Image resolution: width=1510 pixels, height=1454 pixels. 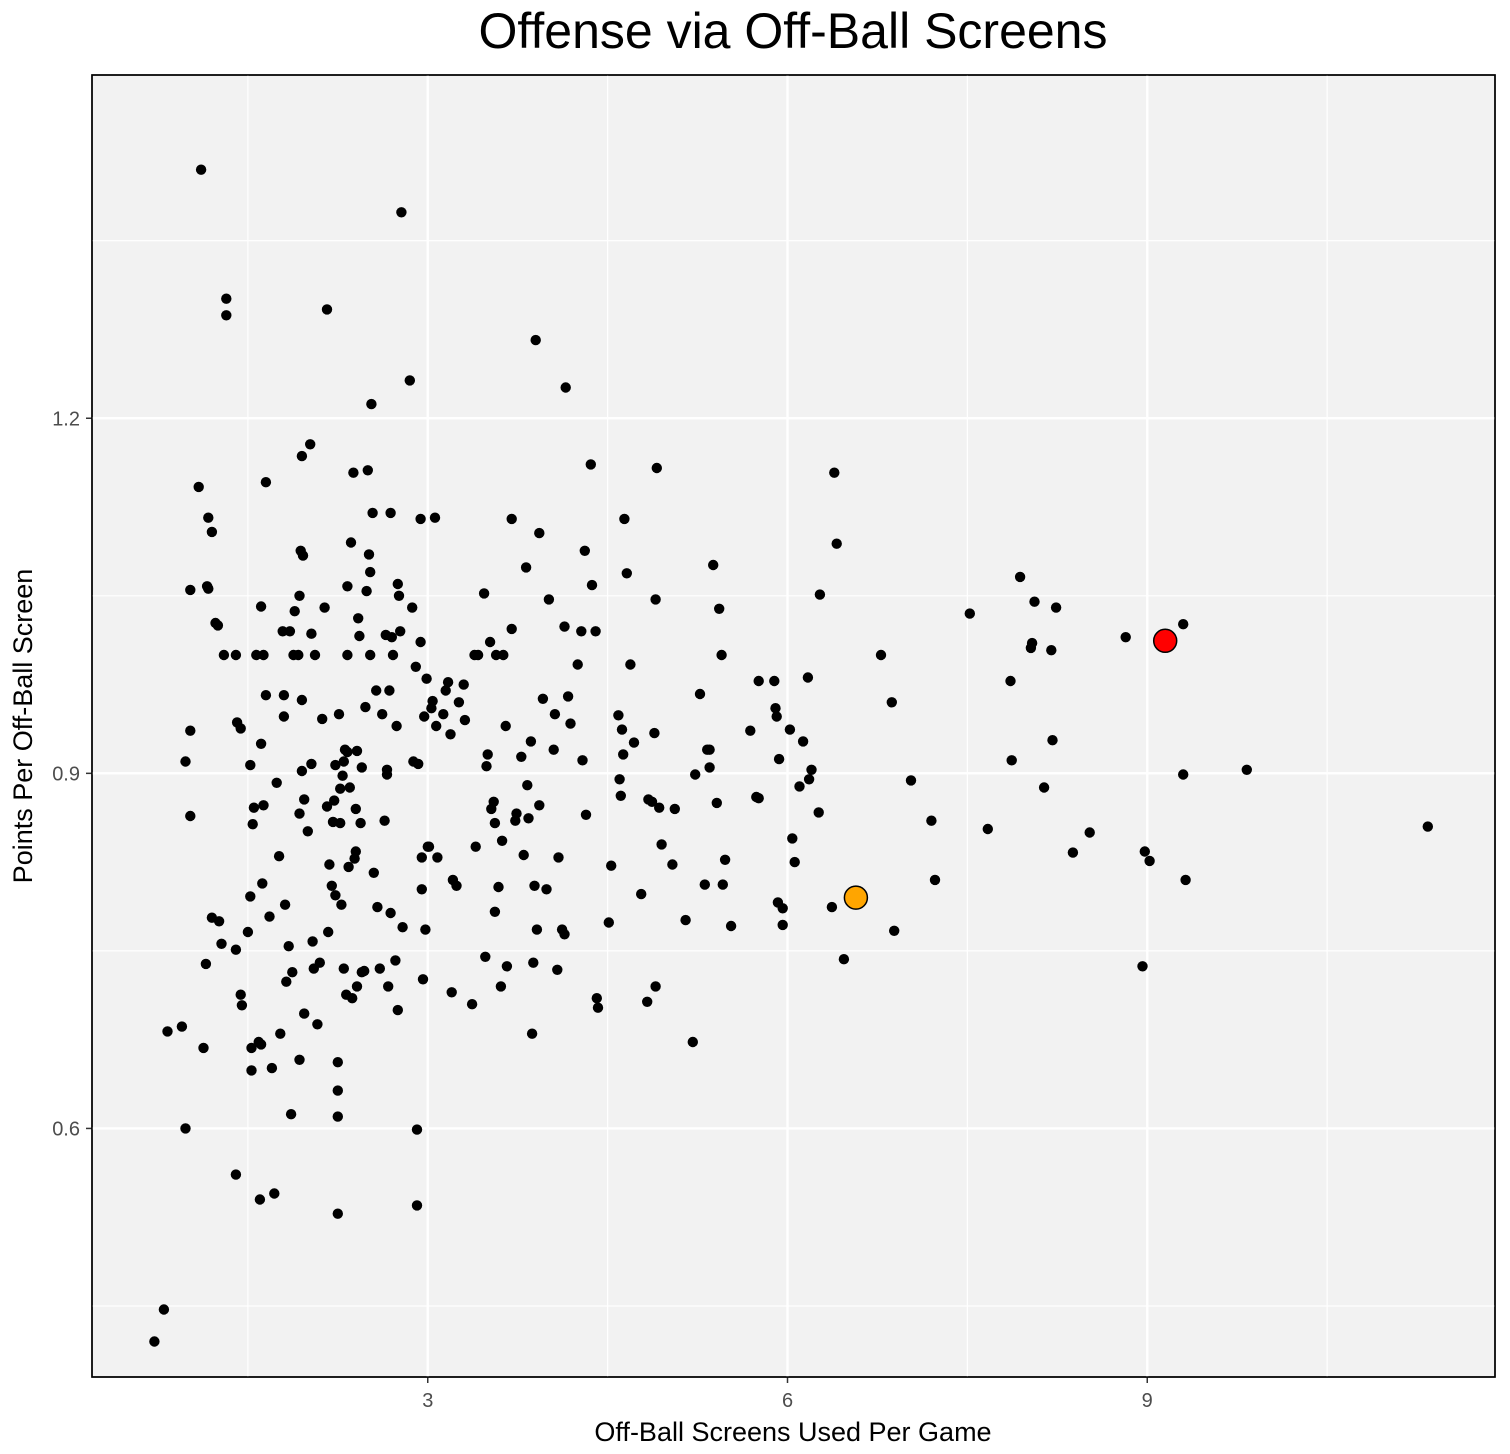 I want to click on highlight-point, so click(x=1165, y=641).